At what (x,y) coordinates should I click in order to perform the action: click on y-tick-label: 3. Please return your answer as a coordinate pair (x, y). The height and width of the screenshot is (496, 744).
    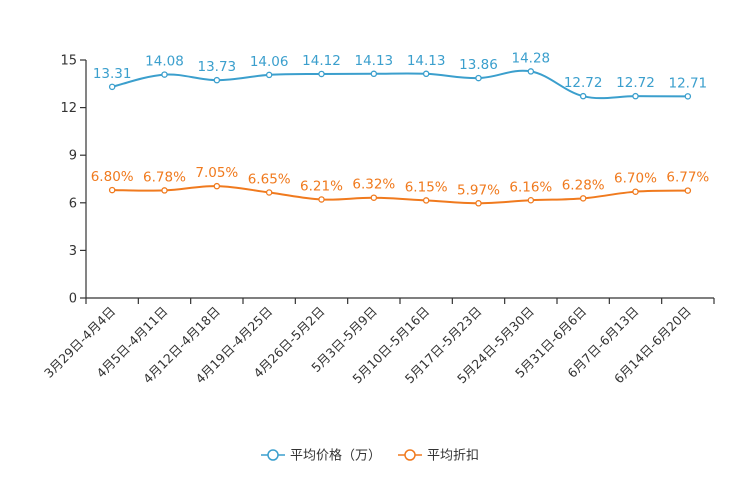
    Looking at the image, I should click on (73, 251).